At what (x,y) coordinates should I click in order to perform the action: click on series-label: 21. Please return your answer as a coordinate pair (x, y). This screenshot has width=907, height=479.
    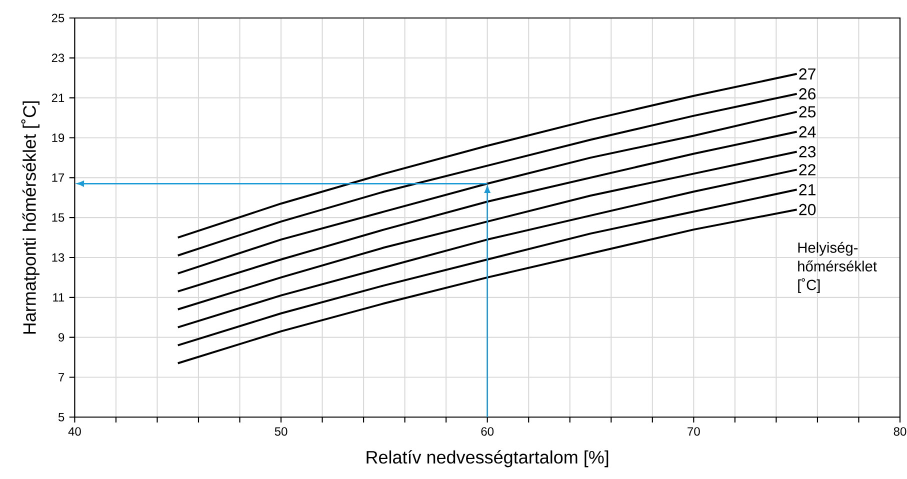
    Looking at the image, I should click on (807, 190).